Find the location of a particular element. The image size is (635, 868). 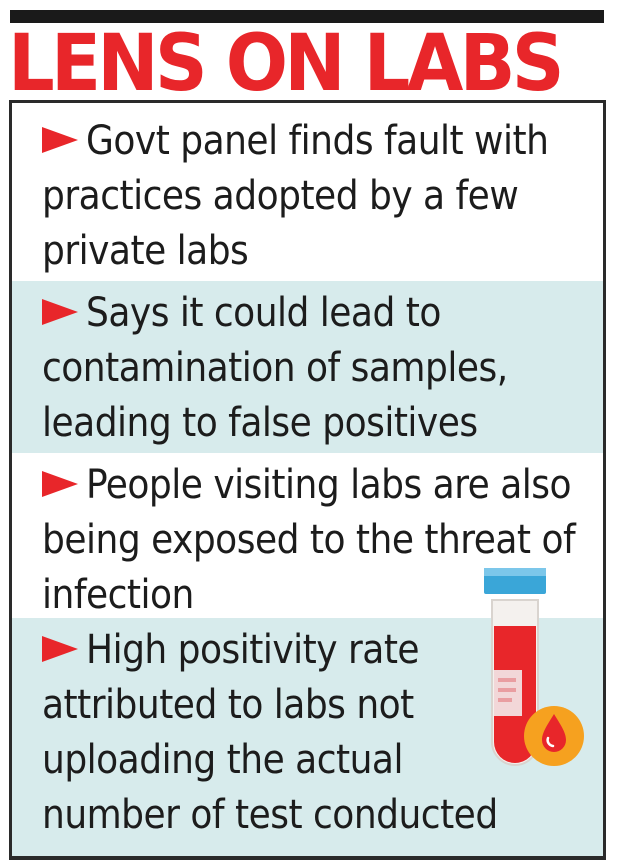

blood-test-tube-icon is located at coordinates (534, 667).